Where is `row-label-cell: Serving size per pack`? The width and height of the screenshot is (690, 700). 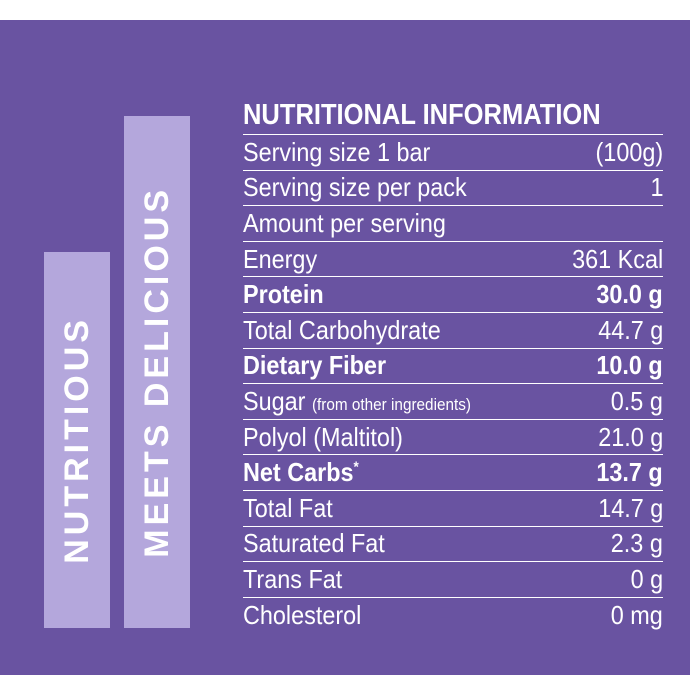
row-label-cell: Serving size per pack is located at coordinates (355, 187).